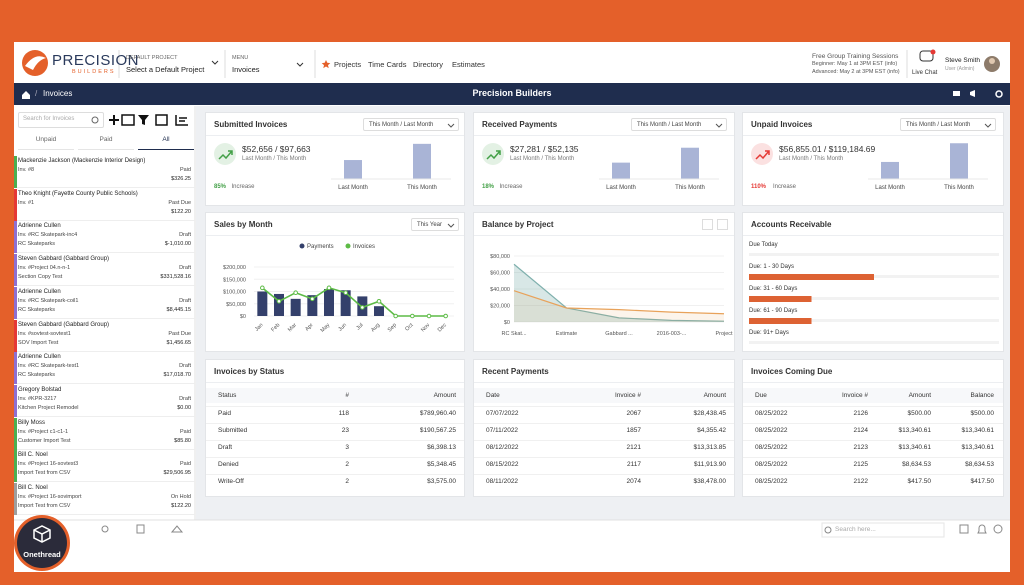 This screenshot has width=1024, height=585. Describe the element at coordinates (106, 143) in the screenshot. I see `tab: Paid` at that location.